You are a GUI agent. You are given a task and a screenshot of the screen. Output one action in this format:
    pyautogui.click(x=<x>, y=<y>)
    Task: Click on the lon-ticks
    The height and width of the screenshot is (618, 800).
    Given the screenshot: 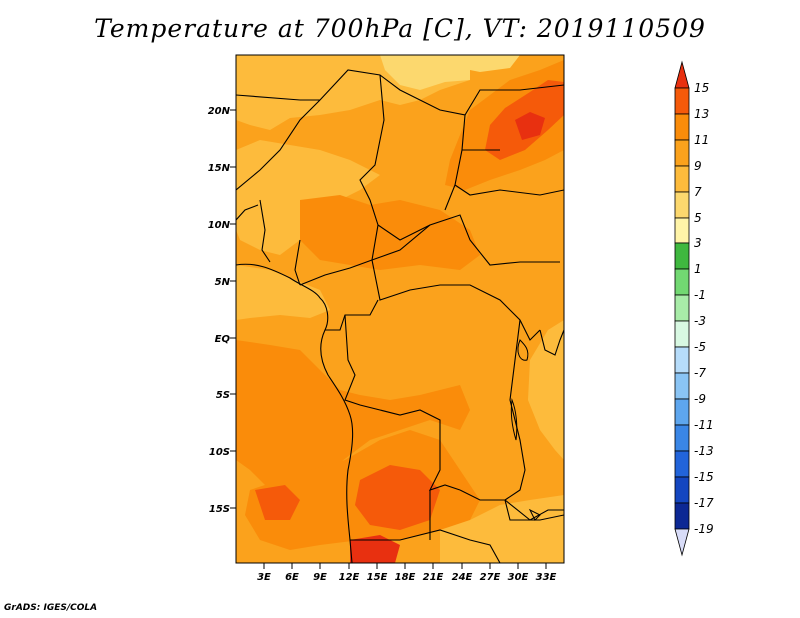 What is the action you would take?
    pyautogui.click(x=405, y=566)
    